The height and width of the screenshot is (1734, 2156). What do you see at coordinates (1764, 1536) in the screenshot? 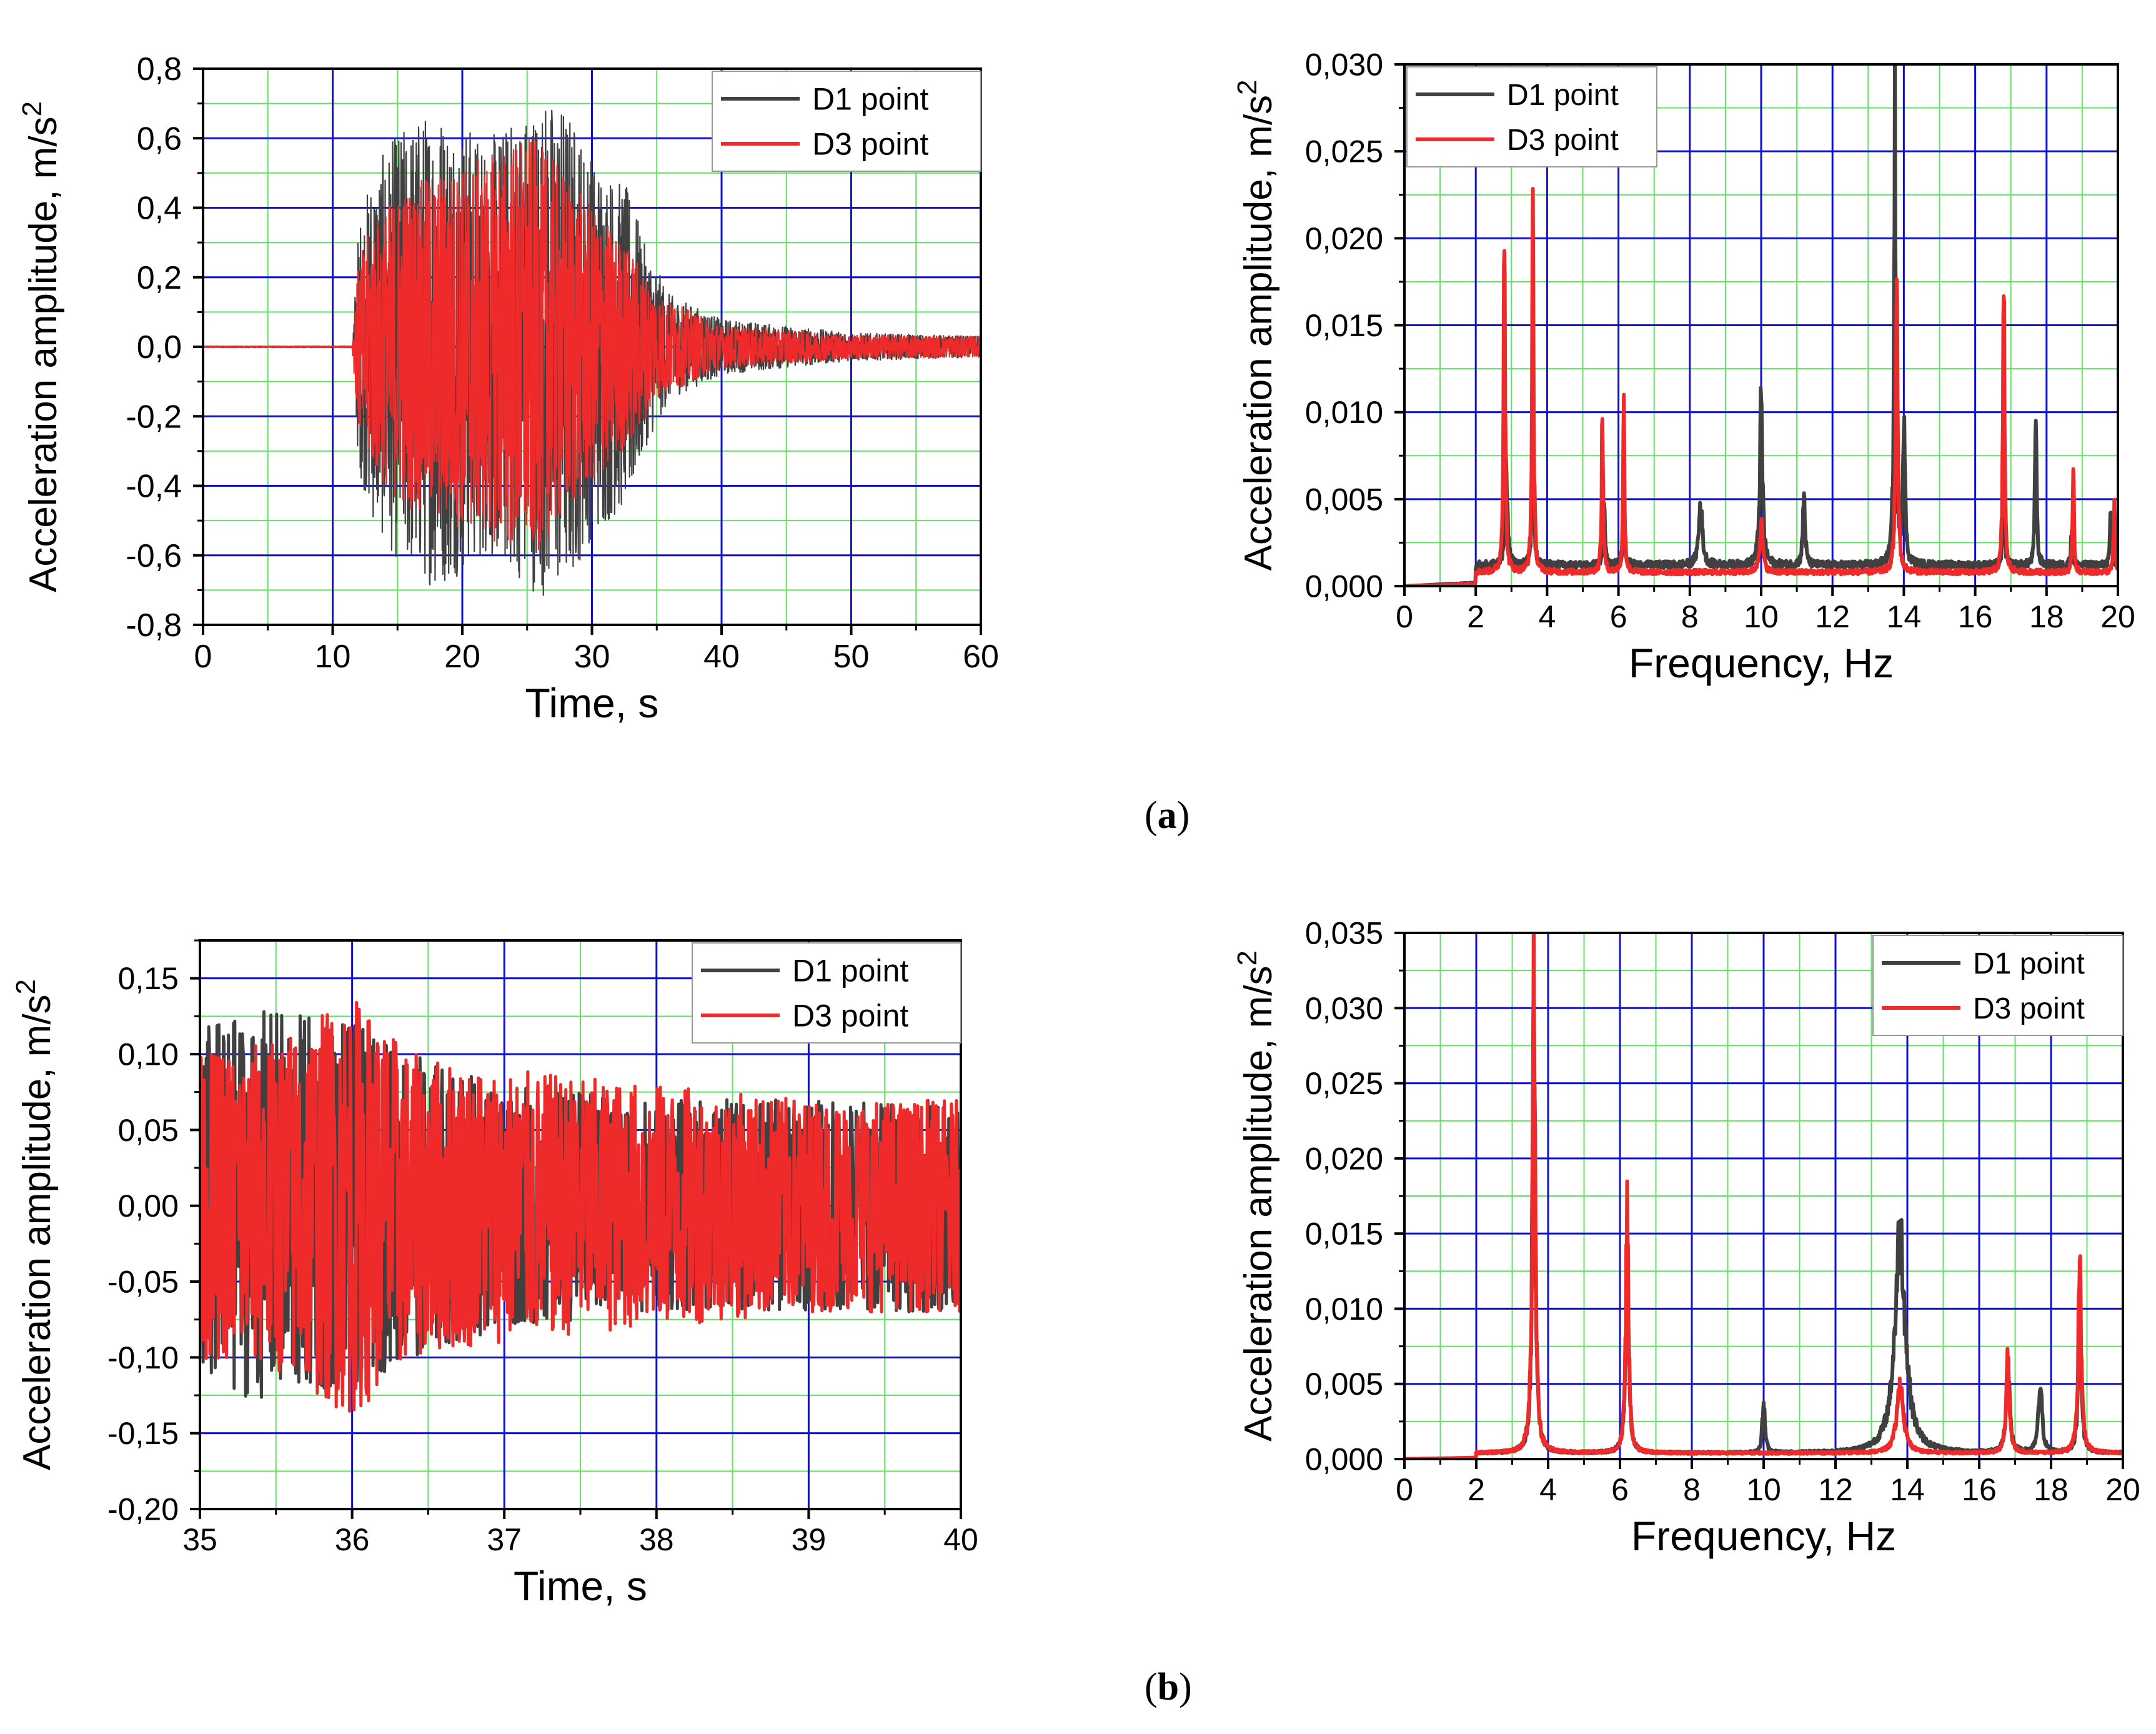
I see `x-axis-label: Frequency, Hz` at bounding box center [1764, 1536].